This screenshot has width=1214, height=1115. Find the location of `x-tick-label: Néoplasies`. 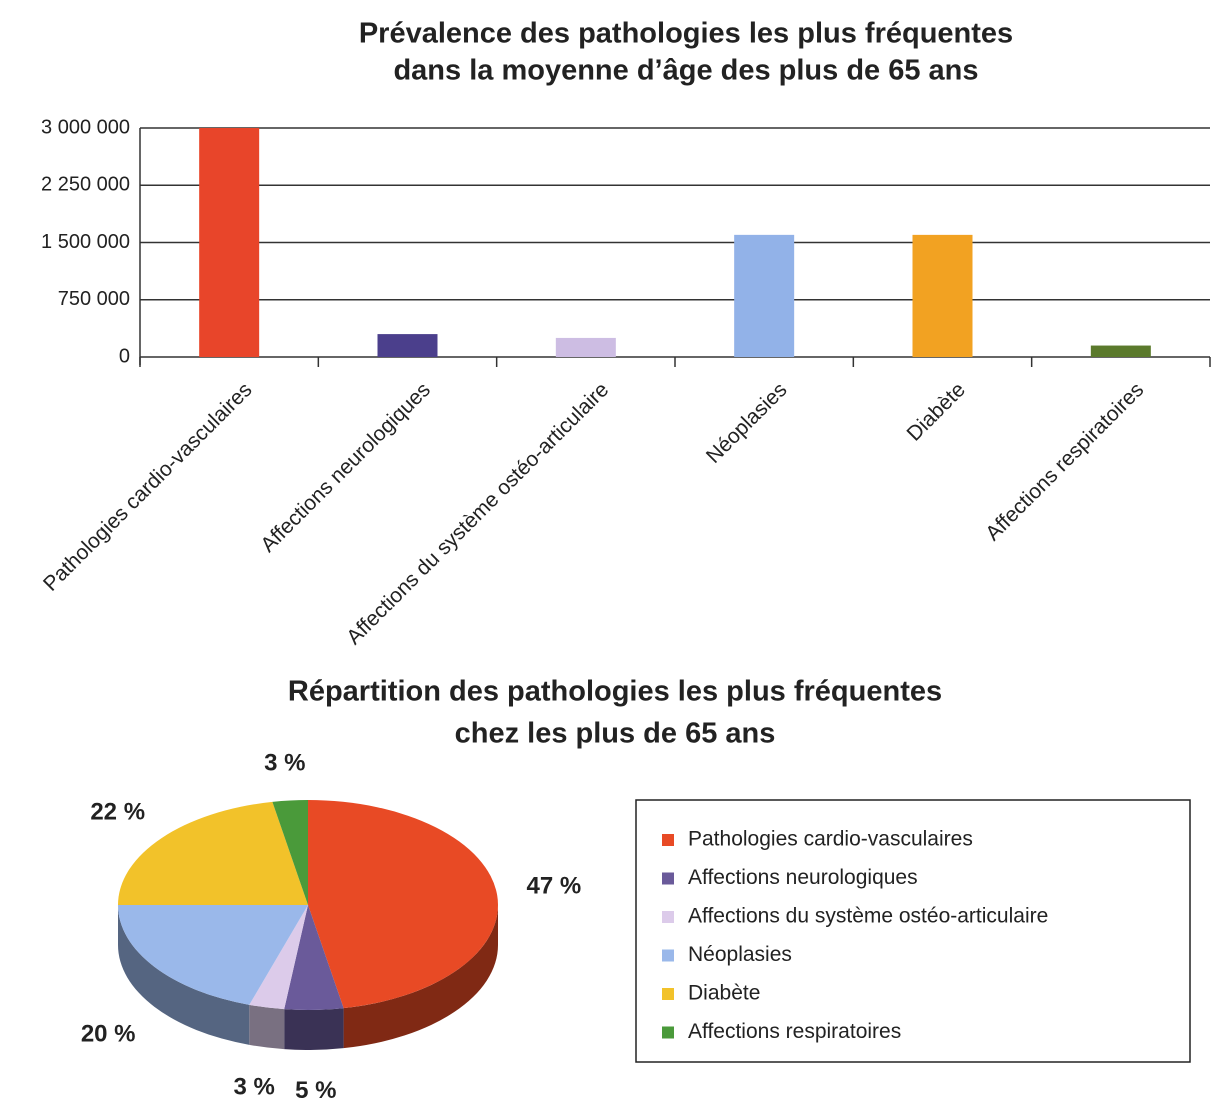

x-tick-label: Néoplasies is located at coordinates (747, 423).